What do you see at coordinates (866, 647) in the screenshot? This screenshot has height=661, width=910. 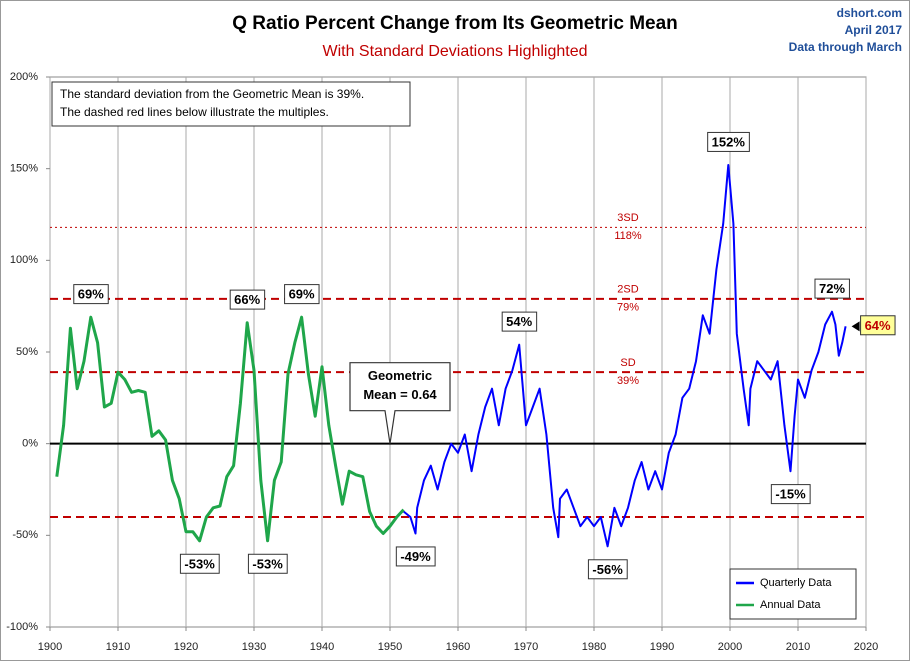 I see `x-tick-label: 2020` at bounding box center [866, 647].